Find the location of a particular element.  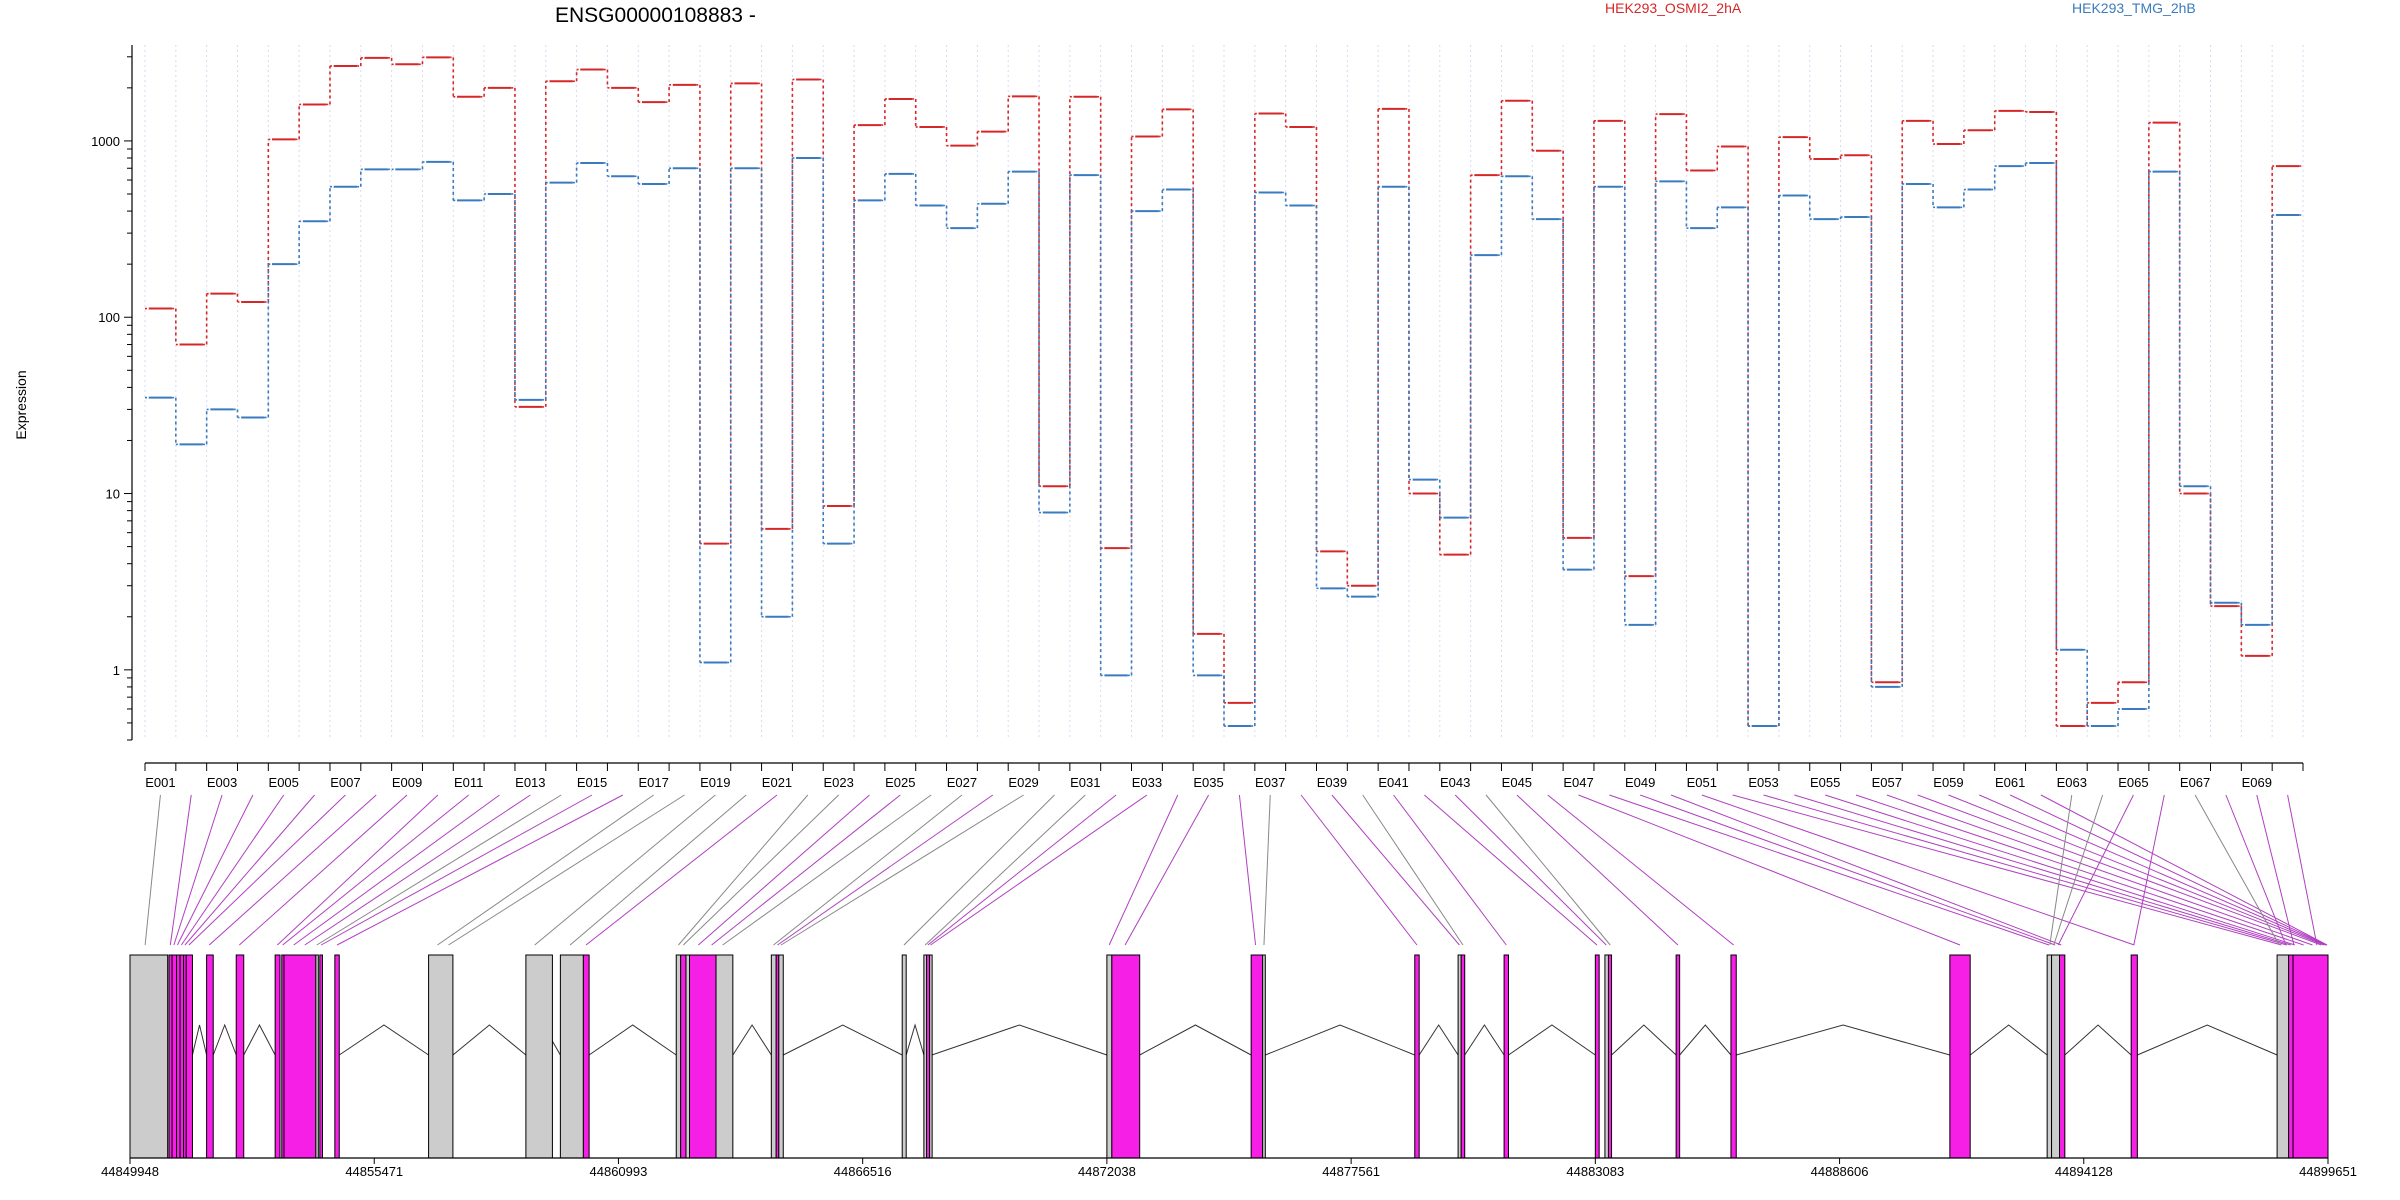

exon-tick-label: E061 is located at coordinates (2010, 782).